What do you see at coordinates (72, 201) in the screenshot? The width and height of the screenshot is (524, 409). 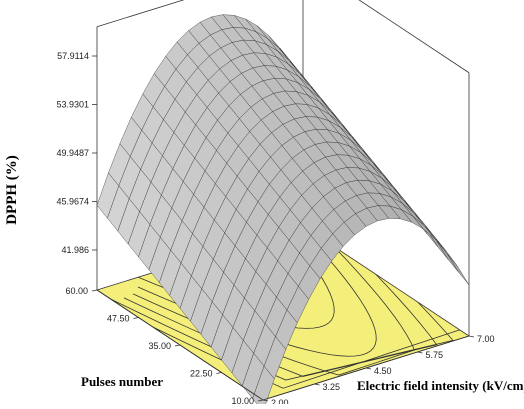 I see `z-tick-label-3: 45.9674` at bounding box center [72, 201].